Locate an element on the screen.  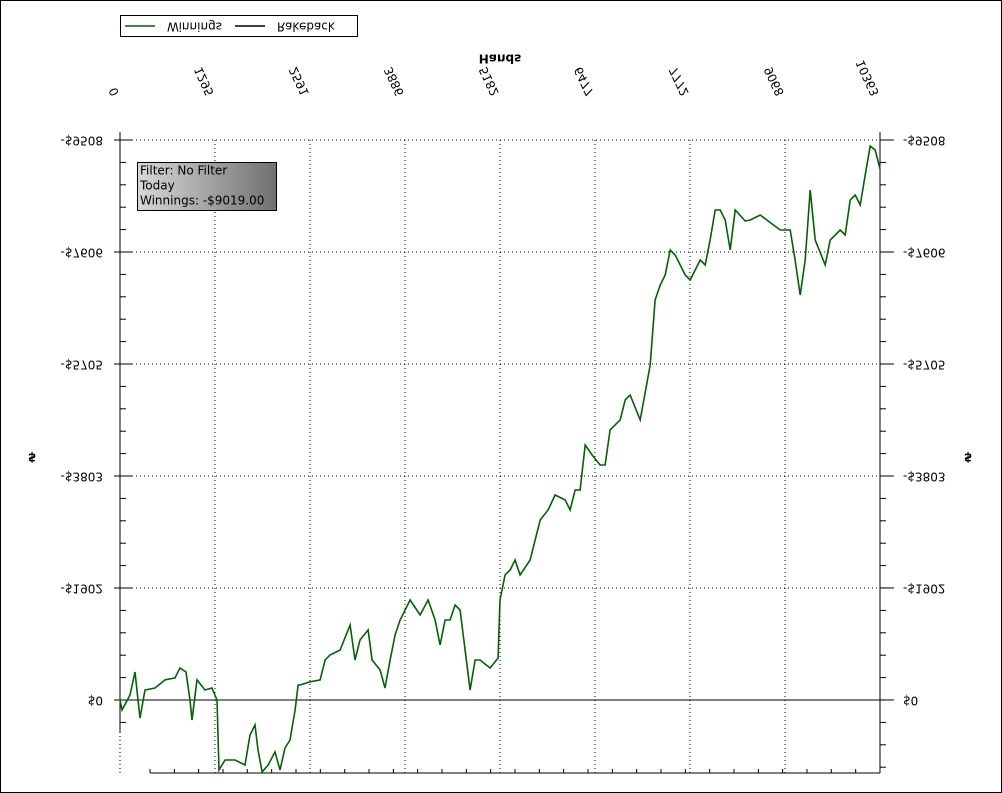
info-text: Winnings: -$9019.00 is located at coordinates (202, 201).